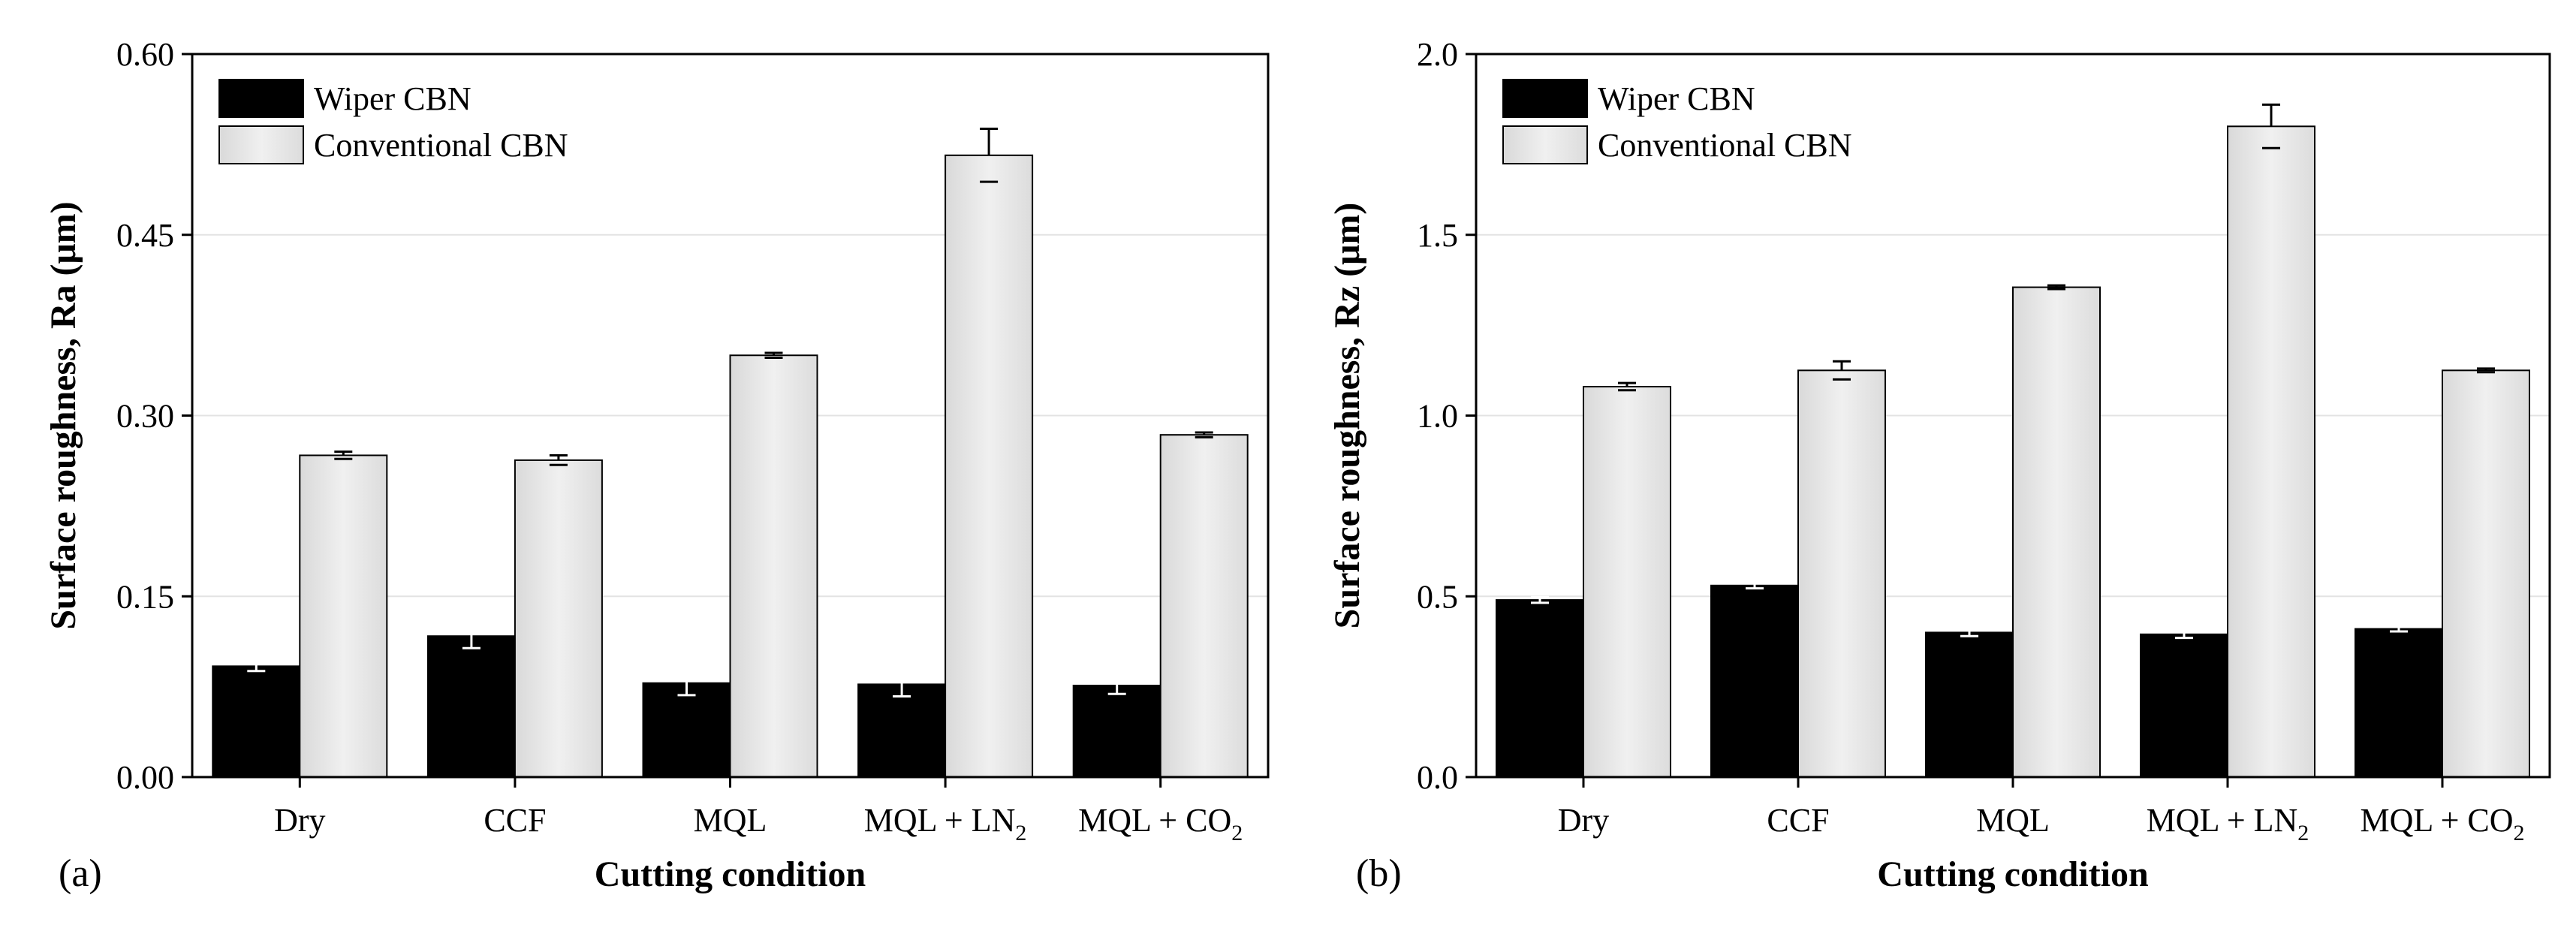 This screenshot has height=934, width=2576. What do you see at coordinates (145, 417) in the screenshot?
I see `y-tick-label: 0.30` at bounding box center [145, 417].